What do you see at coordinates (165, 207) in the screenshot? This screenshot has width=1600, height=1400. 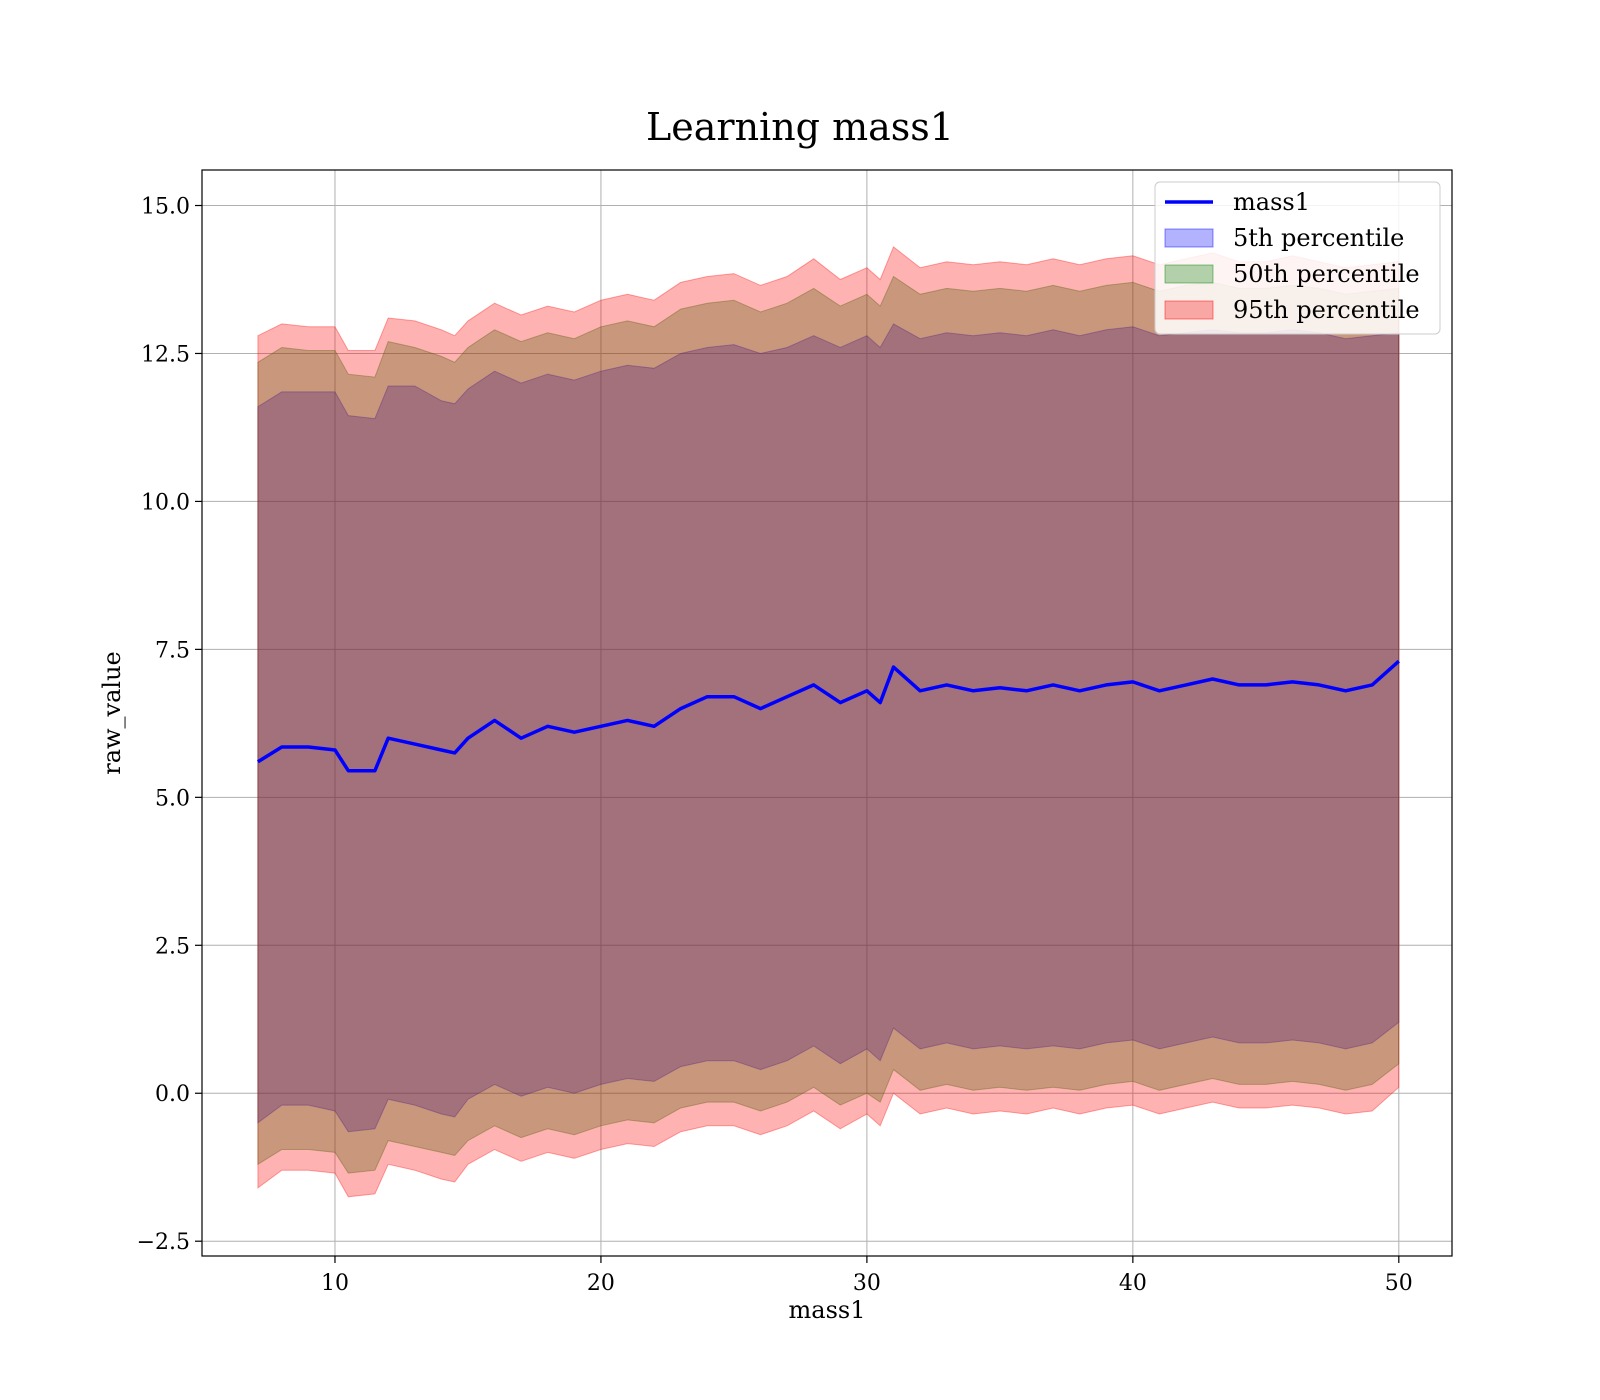 I see `y-tick-label: 15.0` at bounding box center [165, 207].